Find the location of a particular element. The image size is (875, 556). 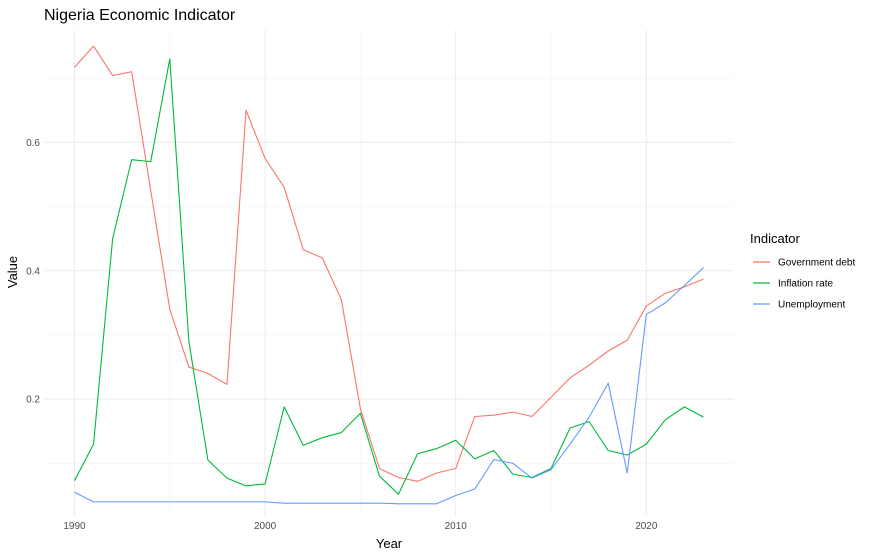

legend-title: Indicator is located at coordinates (775, 238).